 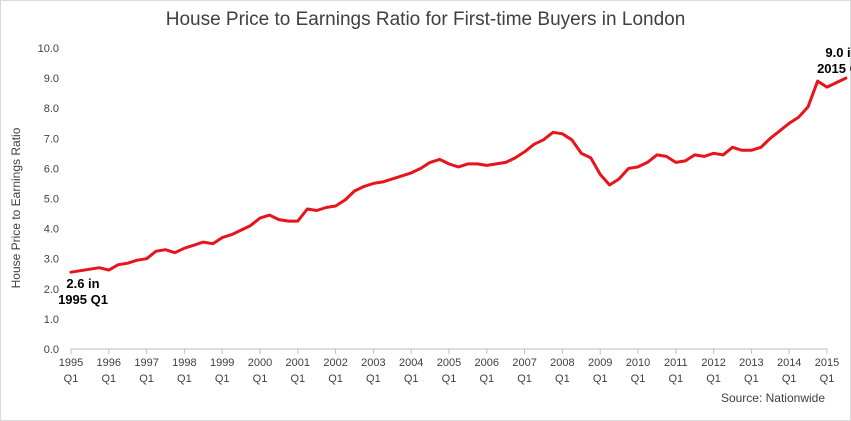 What do you see at coordinates (82, 283) in the screenshot?
I see `annotation-label: 2.6 in` at bounding box center [82, 283].